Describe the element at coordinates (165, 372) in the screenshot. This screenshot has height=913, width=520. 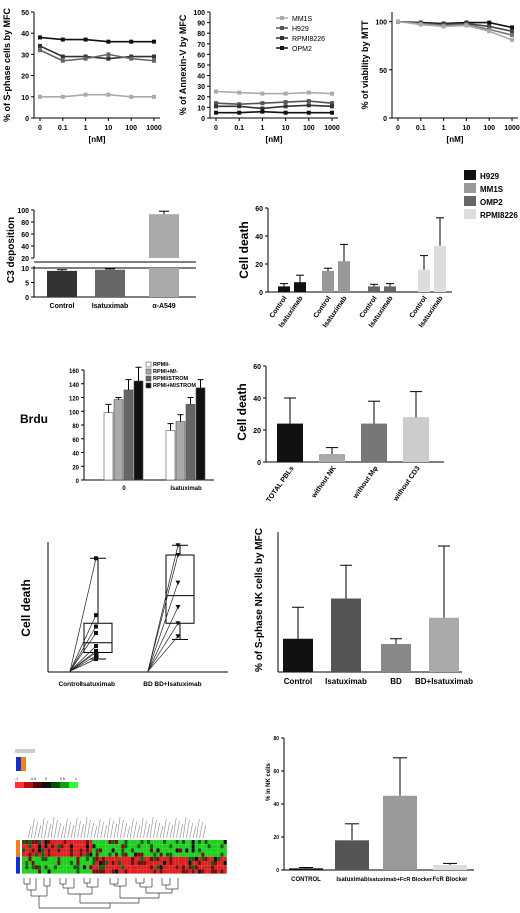
I see `legend-label: RPMI+M/-` at that location.